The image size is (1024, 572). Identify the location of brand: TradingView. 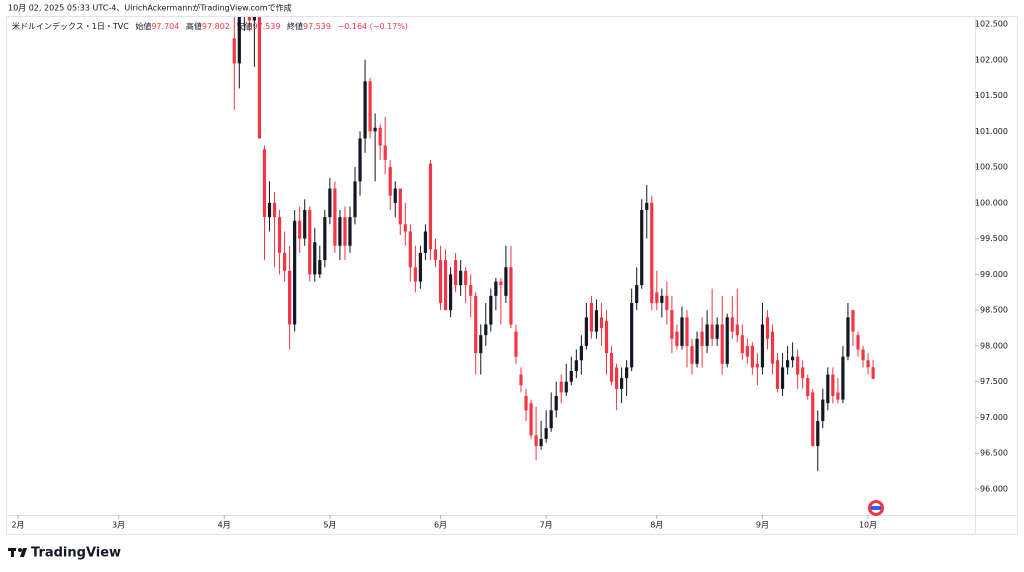
(76, 553).